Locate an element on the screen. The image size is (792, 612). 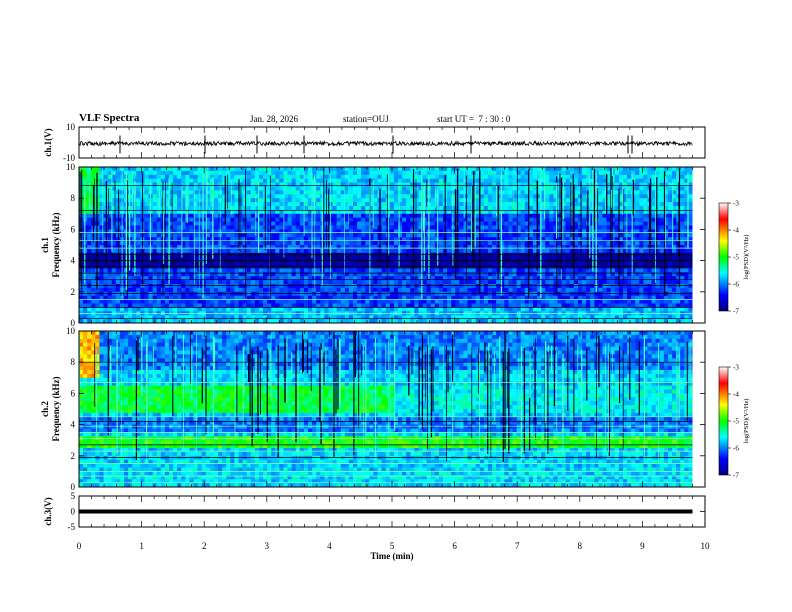
xtick-label: 8 is located at coordinates (580, 546).